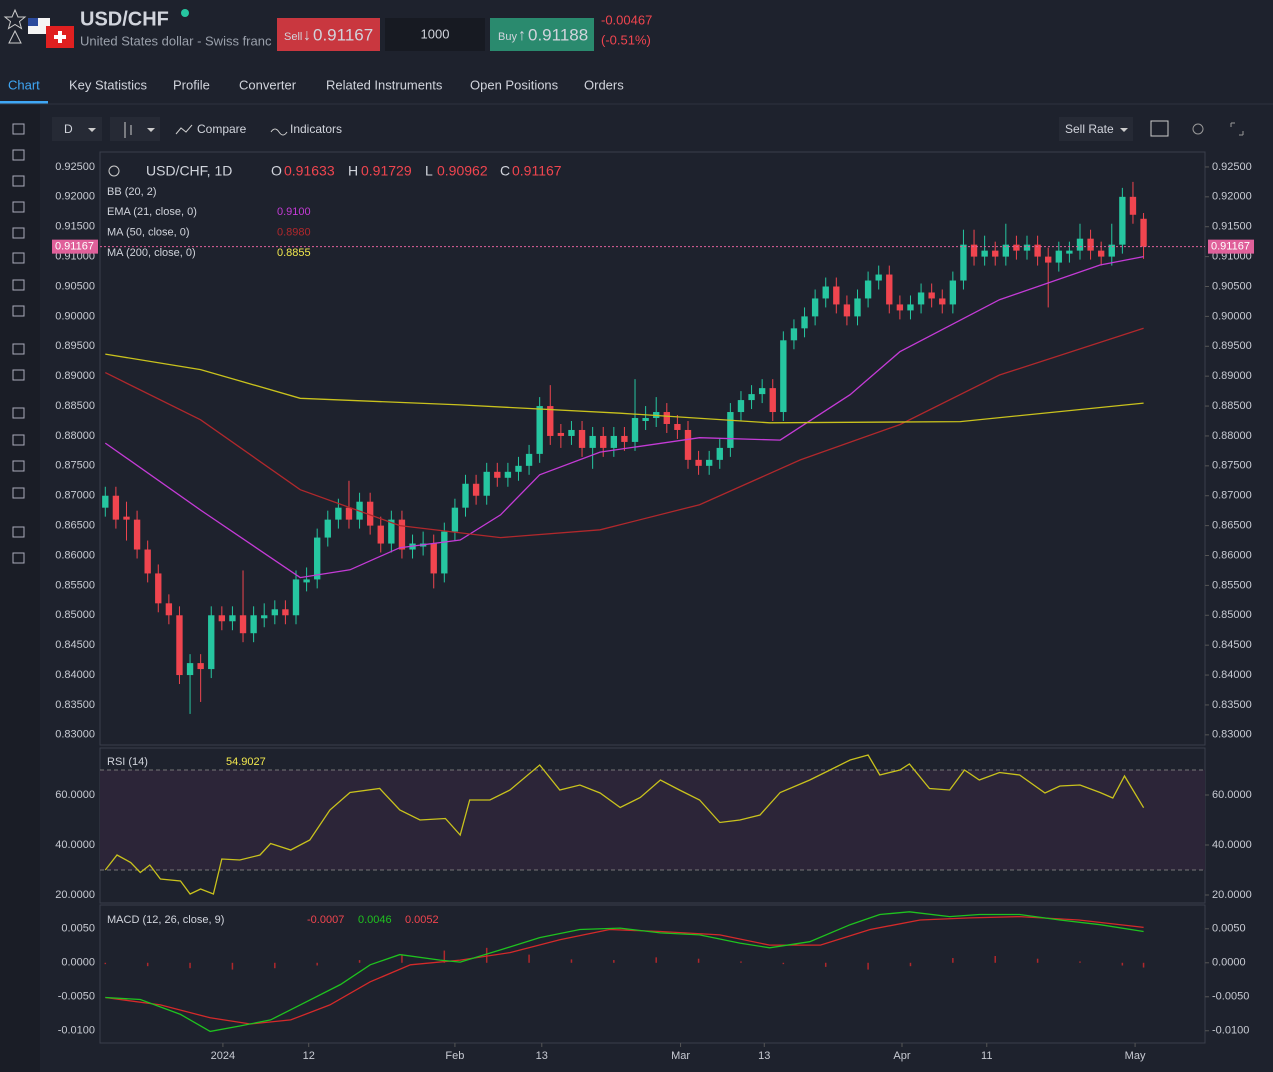 This screenshot has height=1072, width=1273. What do you see at coordinates (624, 824) in the screenshot?
I see `rsi-line` at bounding box center [624, 824].